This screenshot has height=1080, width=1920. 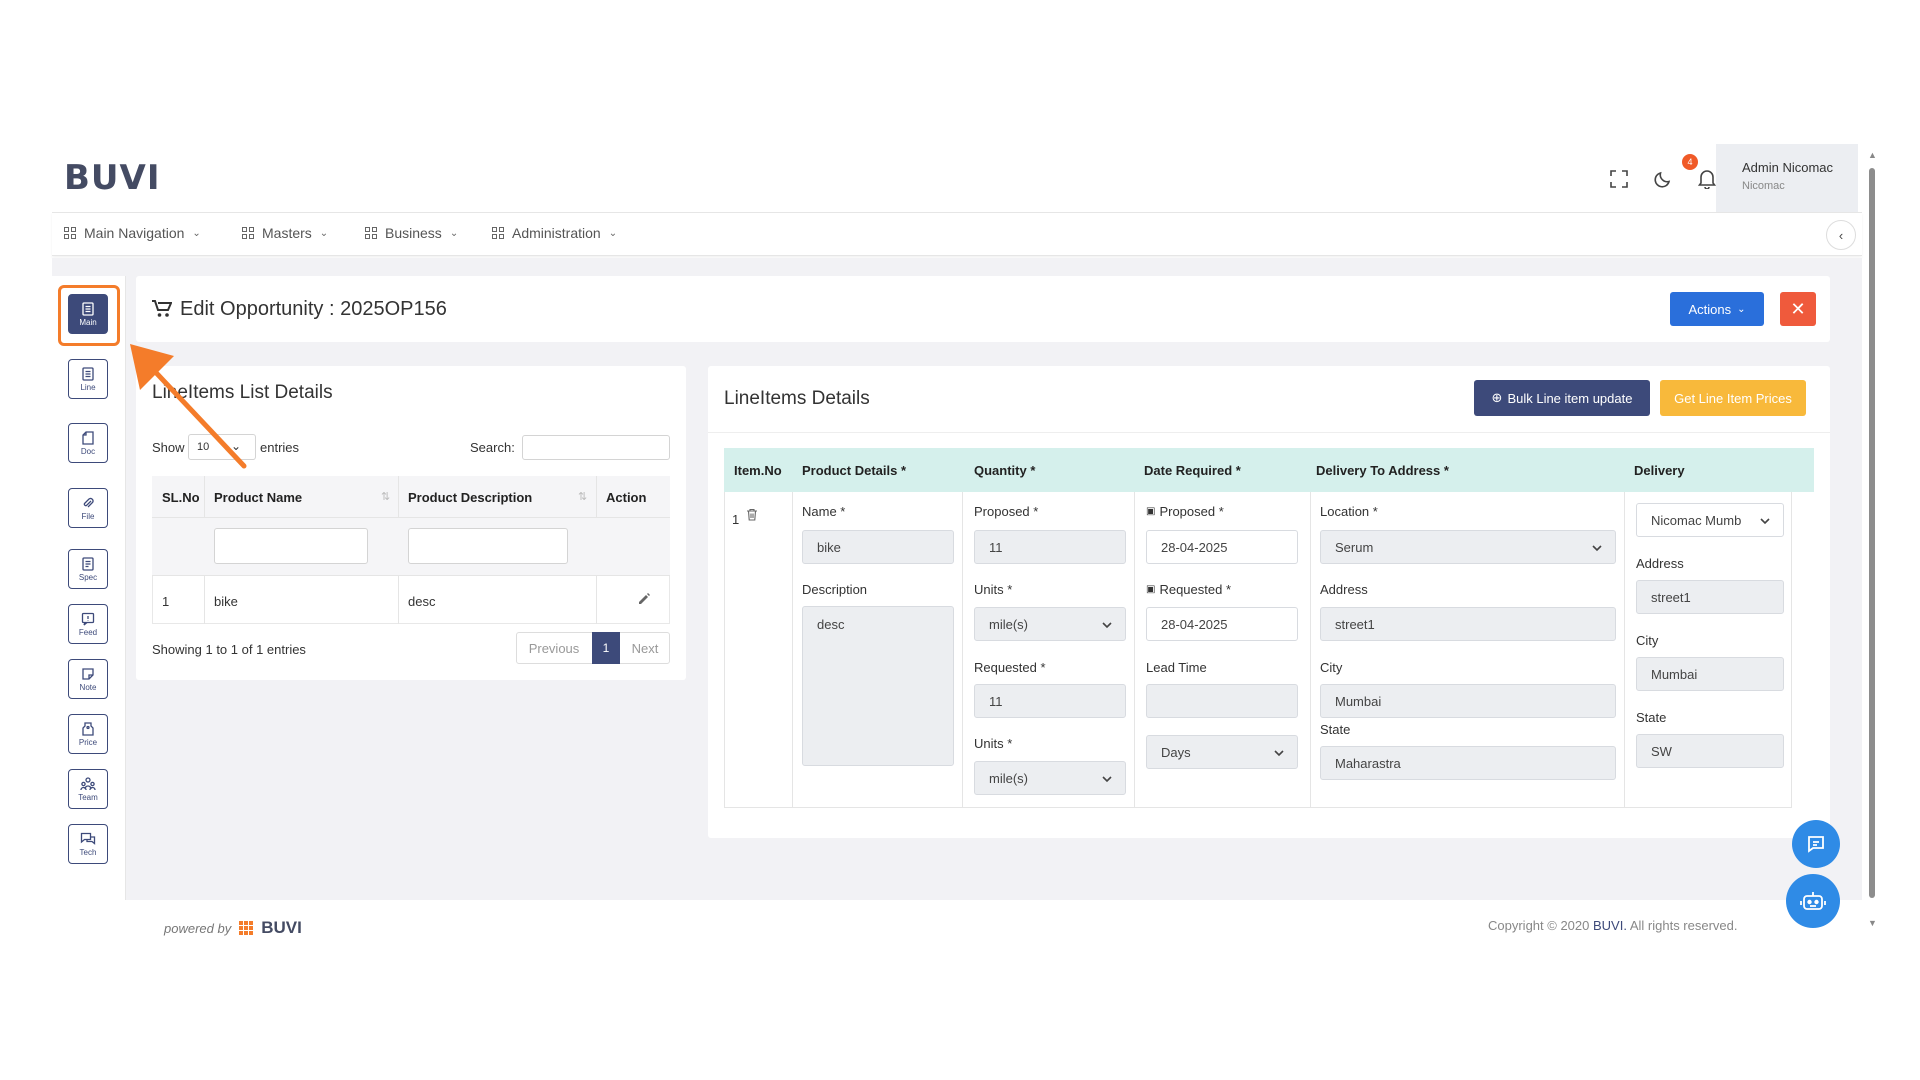 What do you see at coordinates (957, 178) in the screenshot?
I see `top-bar` at bounding box center [957, 178].